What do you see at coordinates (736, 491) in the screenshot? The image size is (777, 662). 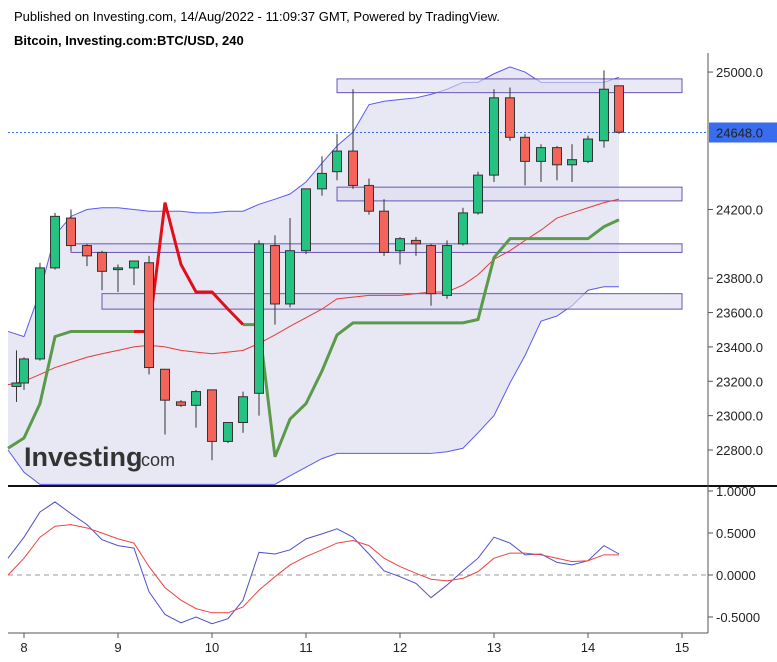 I see `osc-tick-label: 1.0000` at bounding box center [736, 491].